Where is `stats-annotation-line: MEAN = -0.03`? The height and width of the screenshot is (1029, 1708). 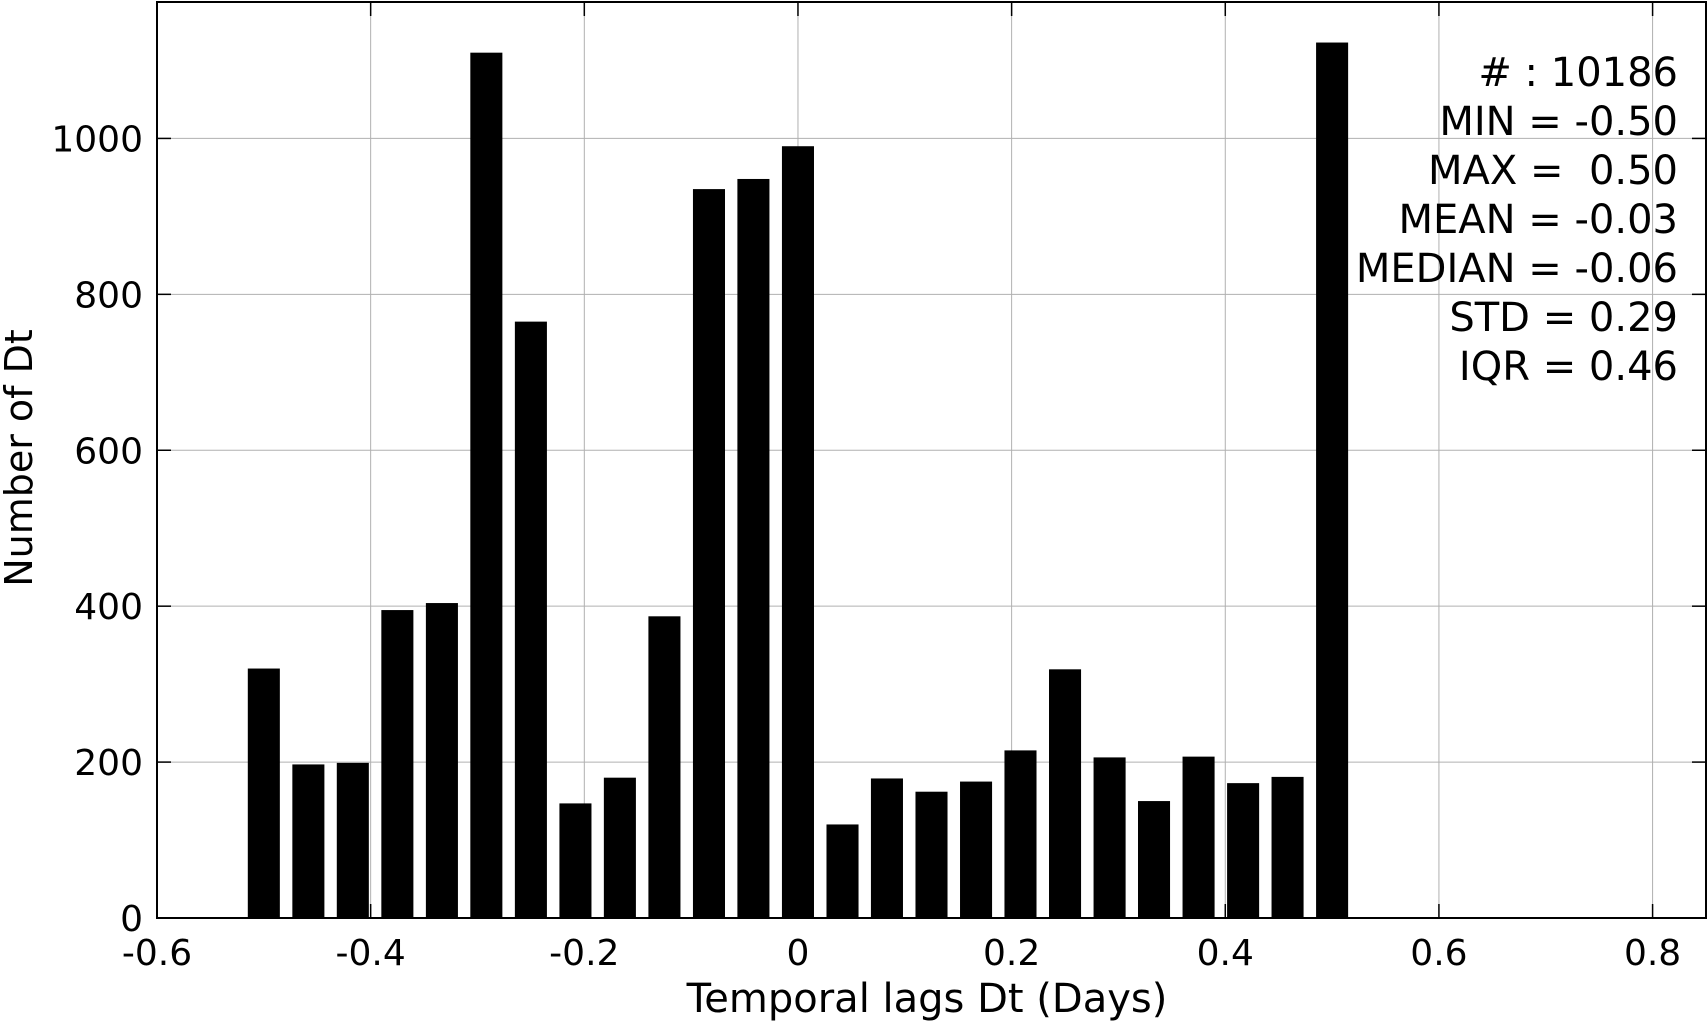 stats-annotation-line: MEAN = -0.03 is located at coordinates (1538, 220).